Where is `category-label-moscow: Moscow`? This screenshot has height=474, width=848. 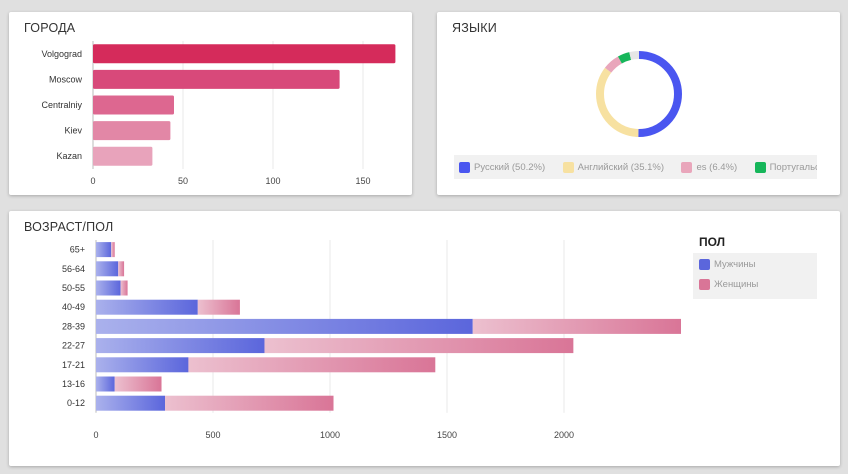 category-label-moscow: Moscow is located at coordinates (66, 79).